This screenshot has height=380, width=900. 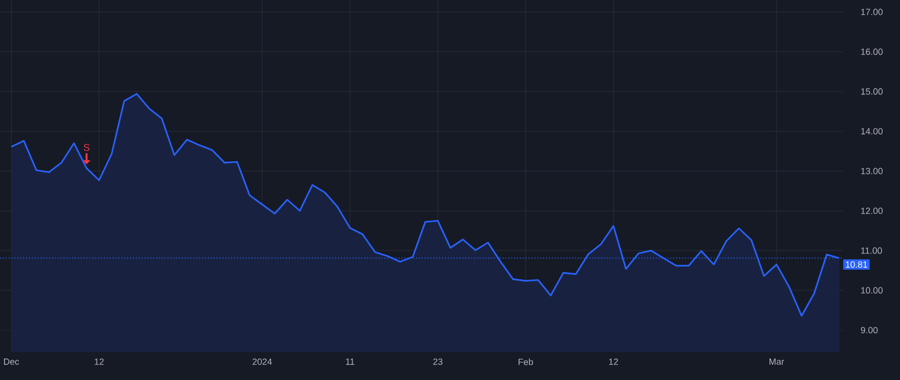 What do you see at coordinates (525, 362) in the screenshot?
I see `x-tick-label: Feb` at bounding box center [525, 362].